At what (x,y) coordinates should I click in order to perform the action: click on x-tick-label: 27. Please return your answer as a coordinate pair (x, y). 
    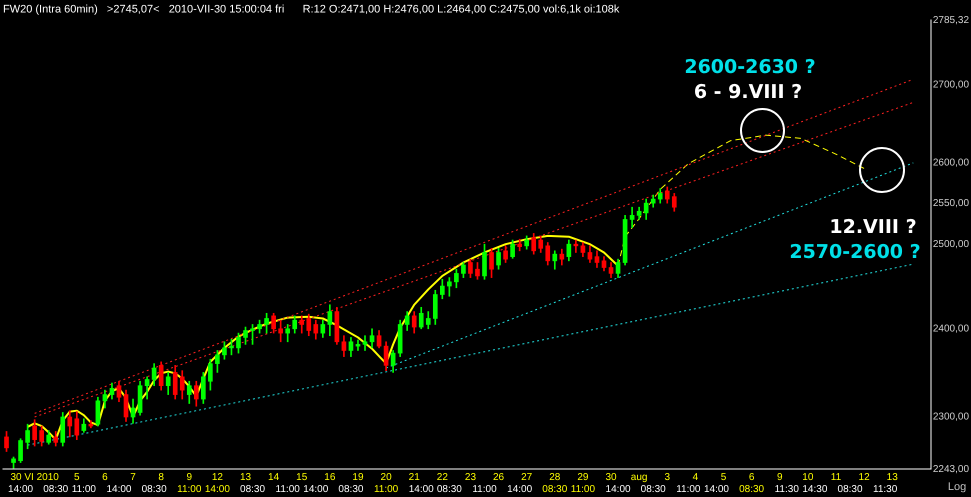
    Looking at the image, I should click on (527, 477).